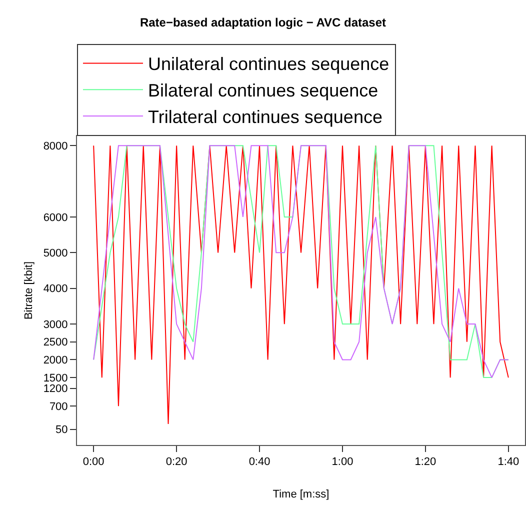  Describe the element at coordinates (263, 90) in the screenshot. I see `legend-label: Bilateral continues sequence` at that location.